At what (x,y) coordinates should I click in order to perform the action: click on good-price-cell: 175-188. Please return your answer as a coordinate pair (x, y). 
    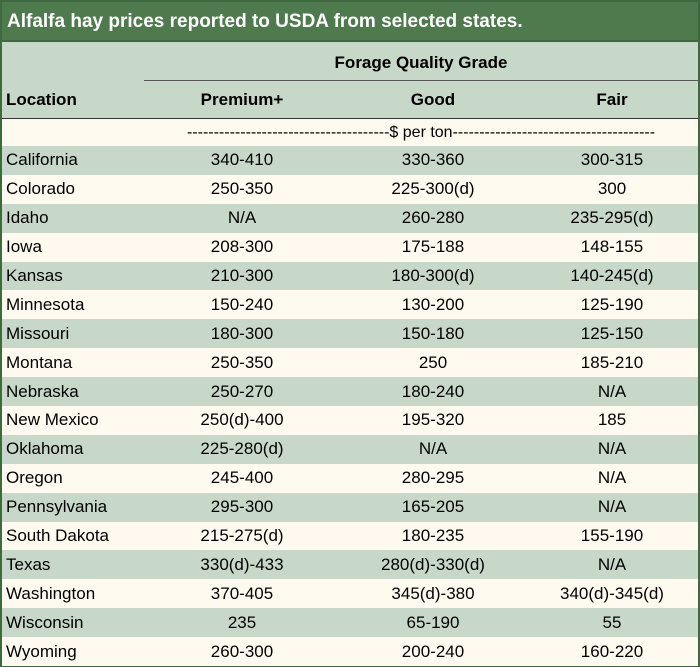
    Looking at the image, I should click on (433, 247).